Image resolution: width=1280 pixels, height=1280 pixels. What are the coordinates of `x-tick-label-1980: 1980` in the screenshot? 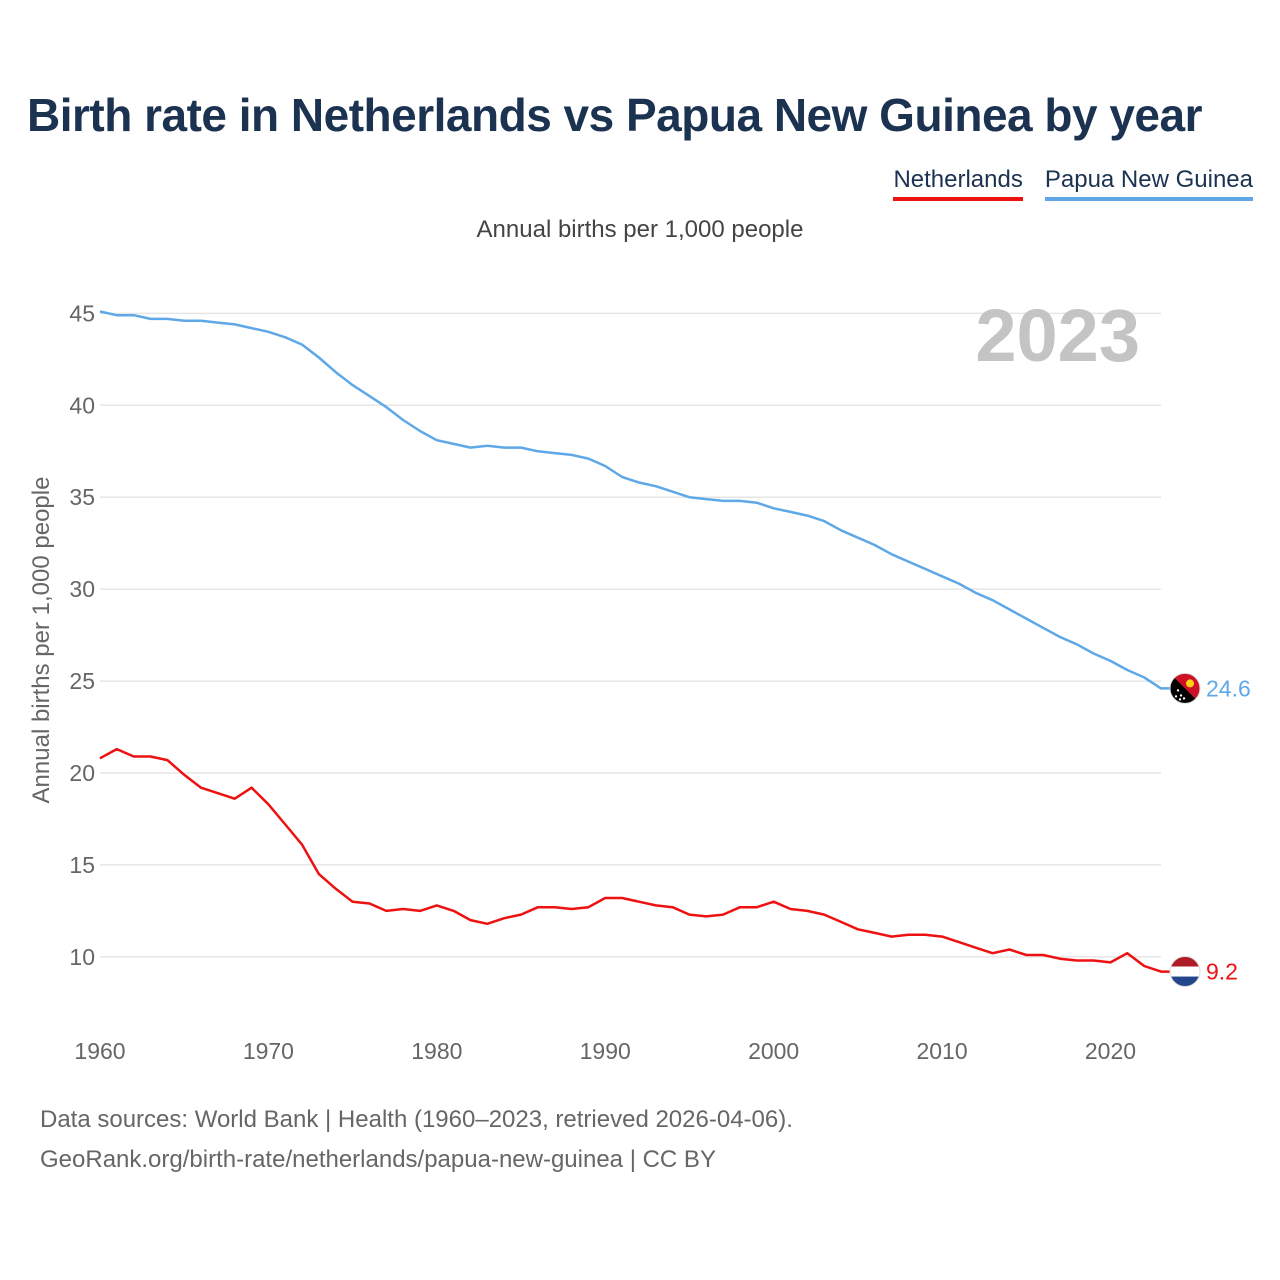 It's located at (436, 1051).